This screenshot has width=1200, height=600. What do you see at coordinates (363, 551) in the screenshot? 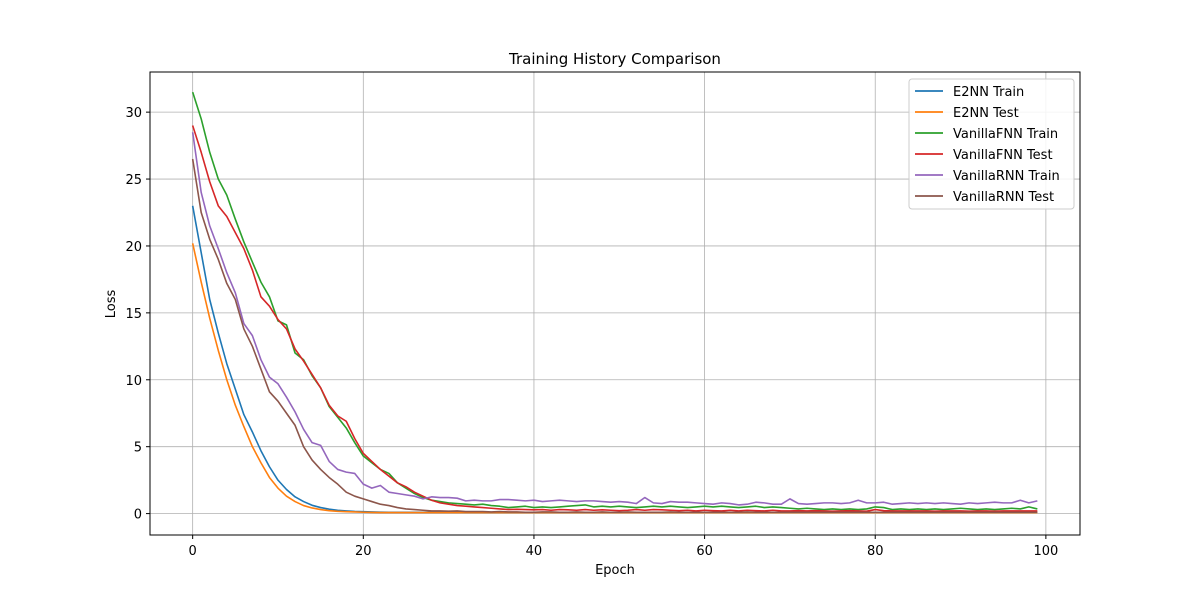
I see `x-tick-label: 20` at bounding box center [363, 551].